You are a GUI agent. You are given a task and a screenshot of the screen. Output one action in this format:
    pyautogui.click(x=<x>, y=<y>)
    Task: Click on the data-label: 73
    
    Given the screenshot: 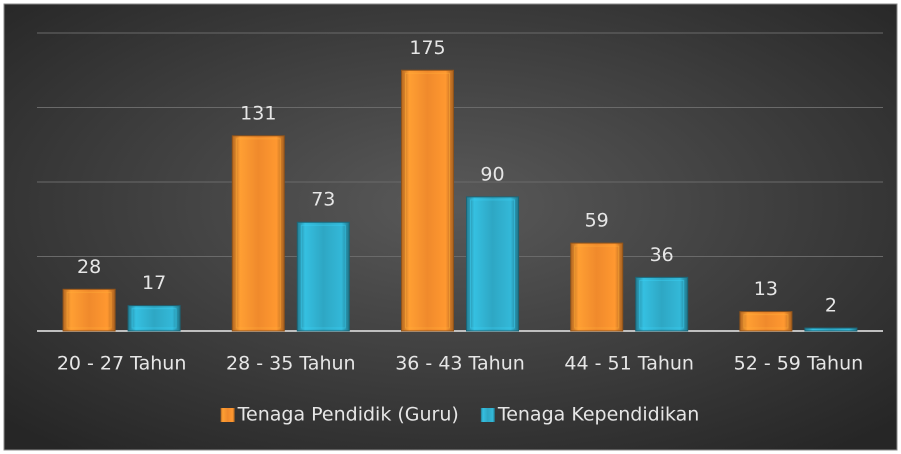 What is the action you would take?
    pyautogui.click(x=323, y=200)
    